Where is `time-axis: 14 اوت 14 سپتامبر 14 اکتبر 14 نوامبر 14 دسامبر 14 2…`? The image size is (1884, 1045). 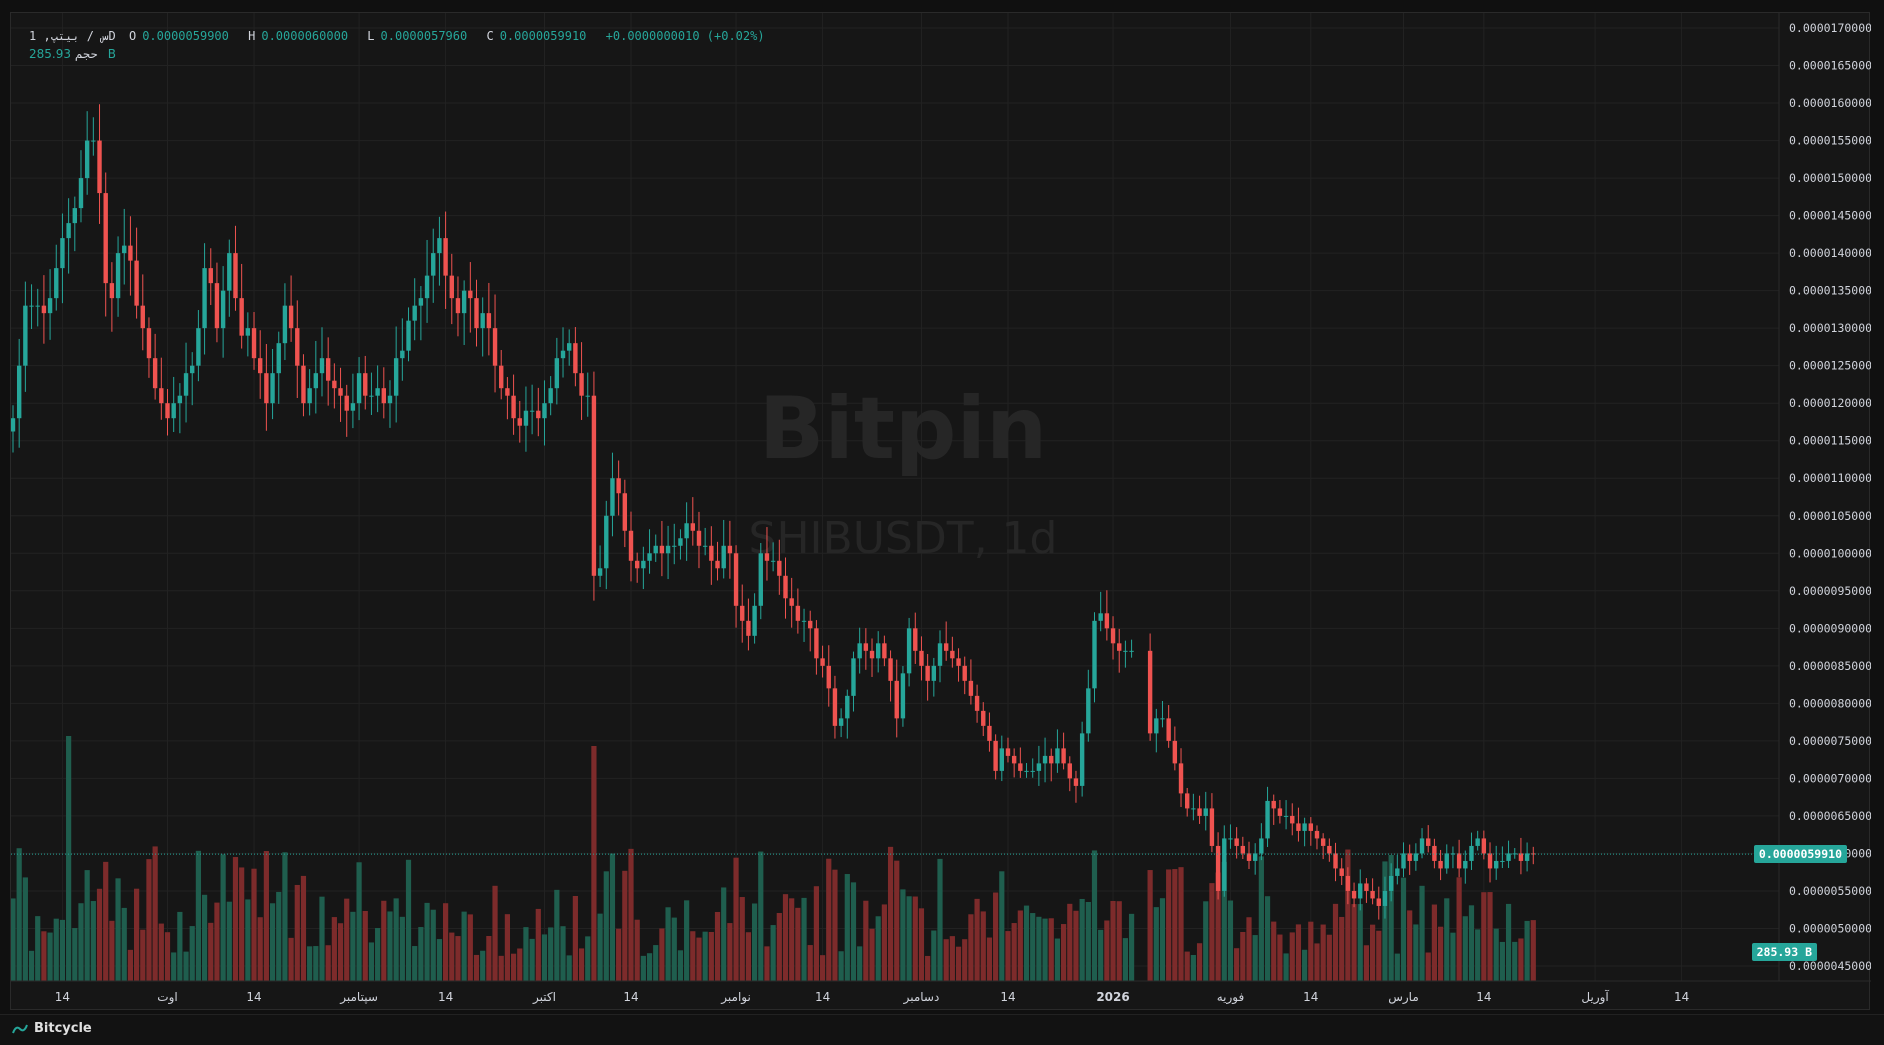
time-axis: 14 اوت 14 سپتامبر 14 اکتبر 14 نوامبر 14 دسامبر 14 2… is located at coordinates (872, 997).